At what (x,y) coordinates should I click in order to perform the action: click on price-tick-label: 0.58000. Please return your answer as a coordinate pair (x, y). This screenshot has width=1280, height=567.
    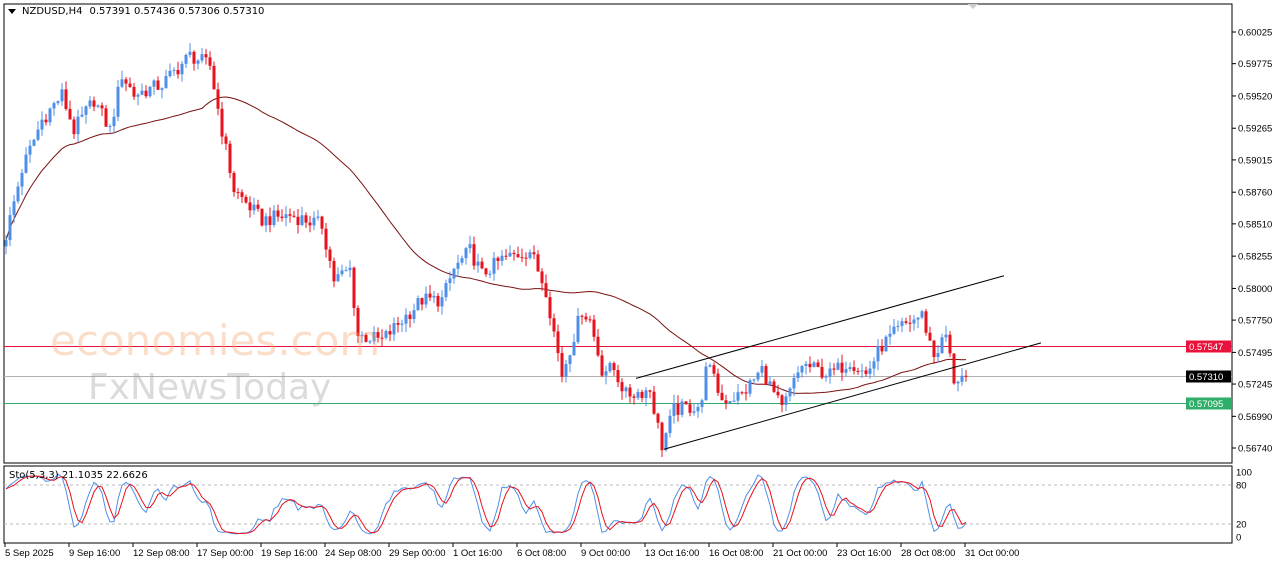
    Looking at the image, I should click on (1255, 289).